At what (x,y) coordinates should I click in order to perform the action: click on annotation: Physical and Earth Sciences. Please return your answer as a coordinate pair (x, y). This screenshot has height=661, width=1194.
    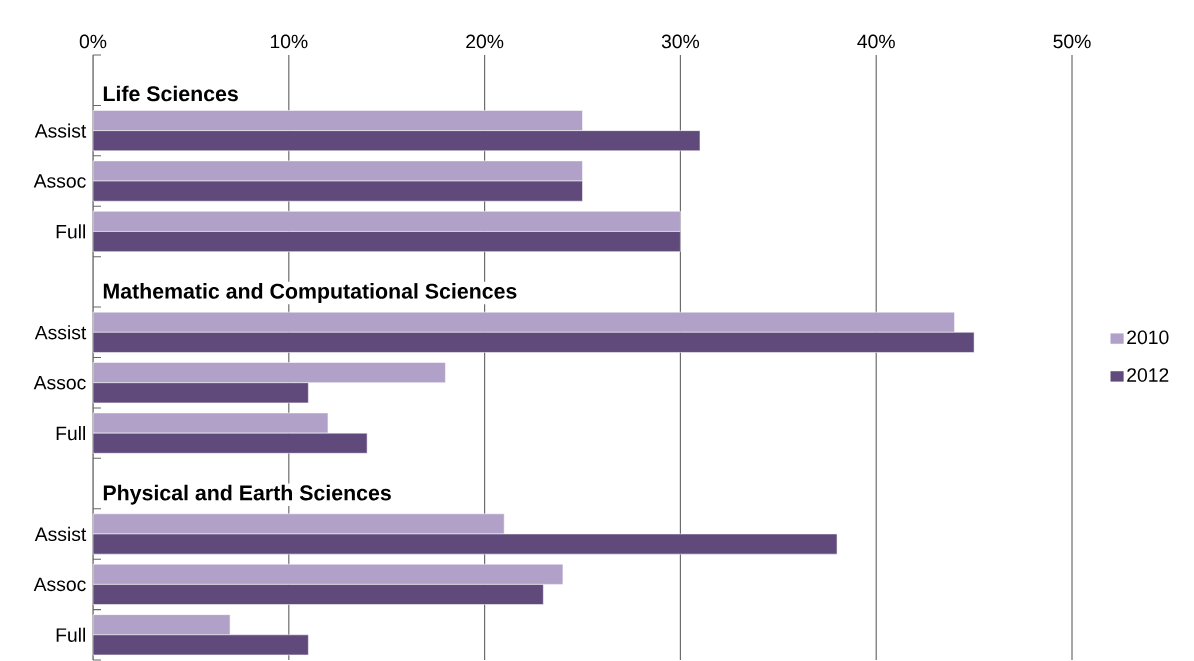
    Looking at the image, I should click on (247, 494).